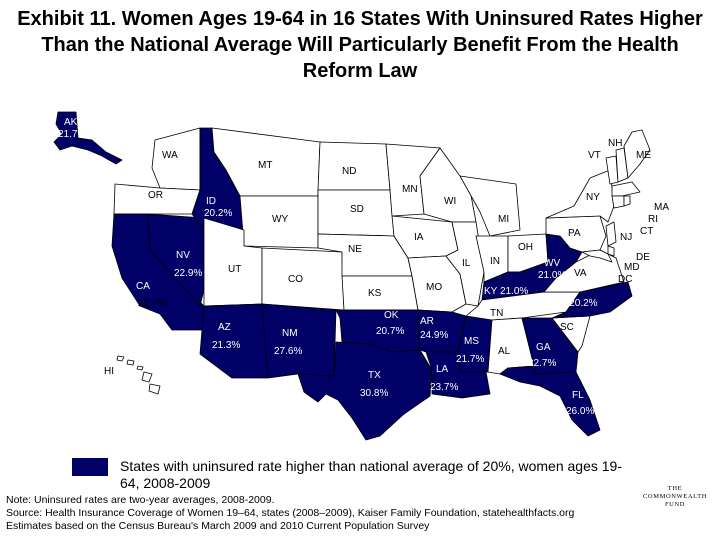  What do you see at coordinates (615, 143) in the screenshot?
I see `label-nh: NH` at bounding box center [615, 143].